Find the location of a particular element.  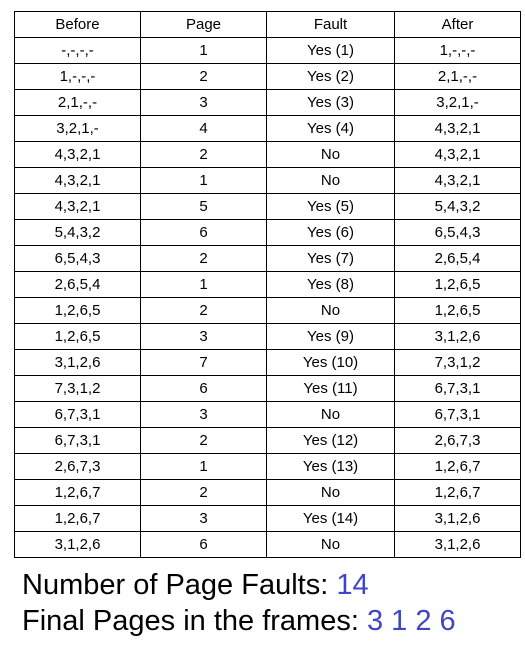

table-row: 3,1,2,6 6 No 3,1,2,6 is located at coordinates (267, 544).